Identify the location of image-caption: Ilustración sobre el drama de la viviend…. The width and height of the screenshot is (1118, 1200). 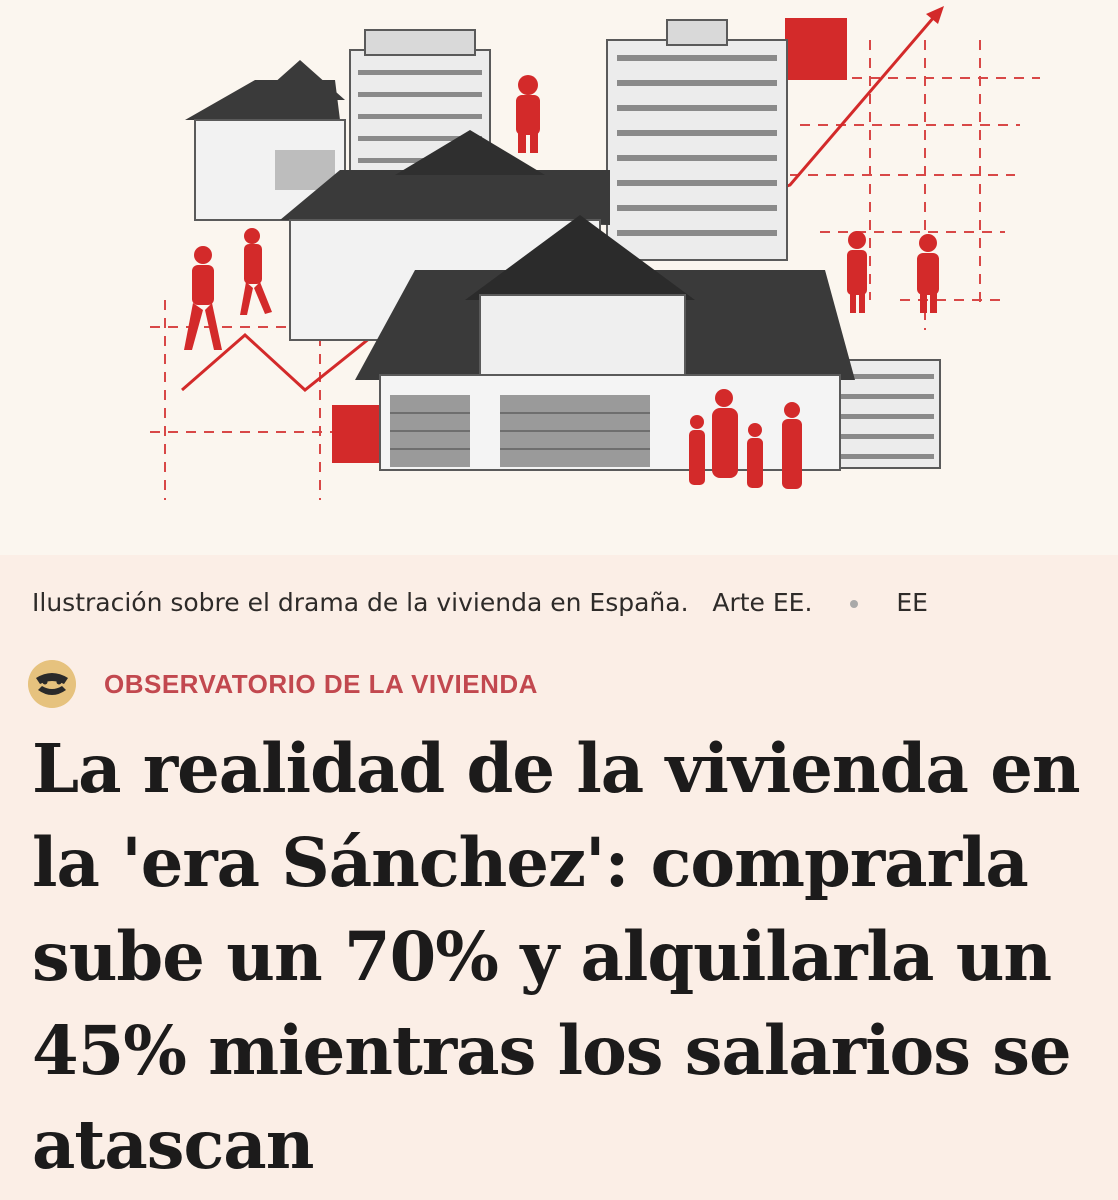
(480, 602).